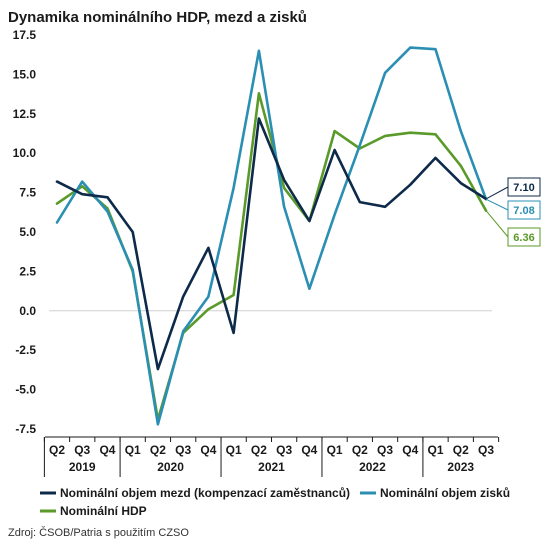 This screenshot has width=550, height=550. Describe the element at coordinates (25, 350) in the screenshot. I see `y-tick-label: -2.5` at that location.